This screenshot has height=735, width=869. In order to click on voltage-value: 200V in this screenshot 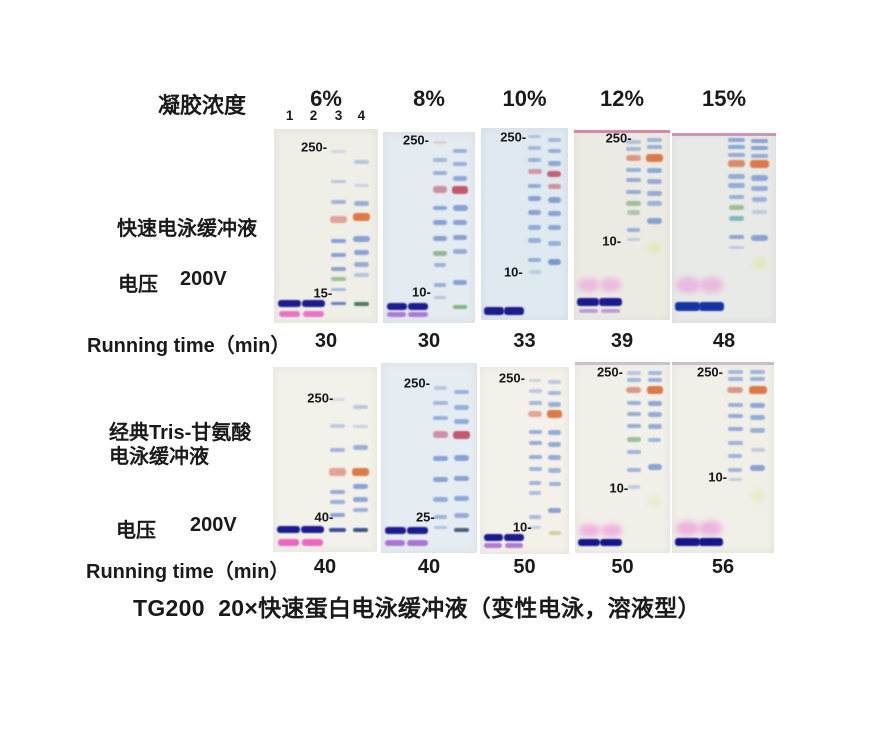, I will do `click(203, 279)`.